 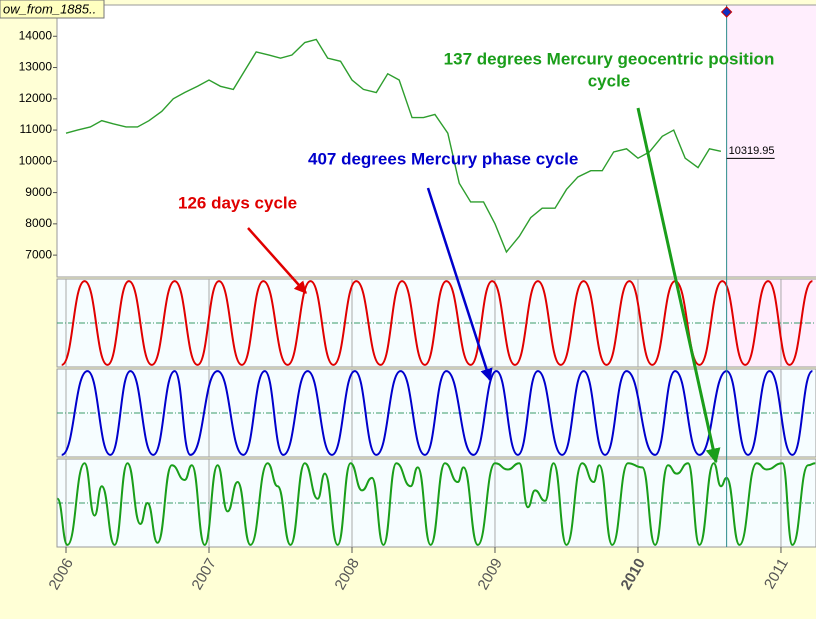 What do you see at coordinates (443, 158) in the screenshot?
I see `cycle-annotation: 407 degrees Mercury phase cycle` at bounding box center [443, 158].